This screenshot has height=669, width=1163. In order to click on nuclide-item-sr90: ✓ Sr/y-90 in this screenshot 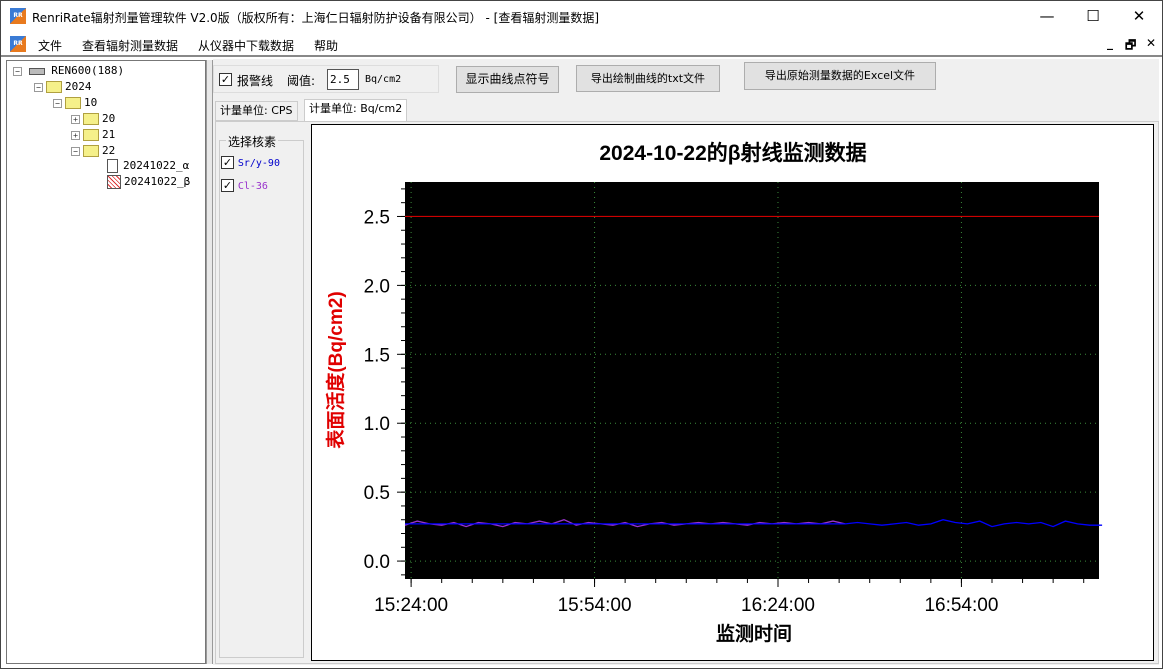, I will do `click(250, 162)`.